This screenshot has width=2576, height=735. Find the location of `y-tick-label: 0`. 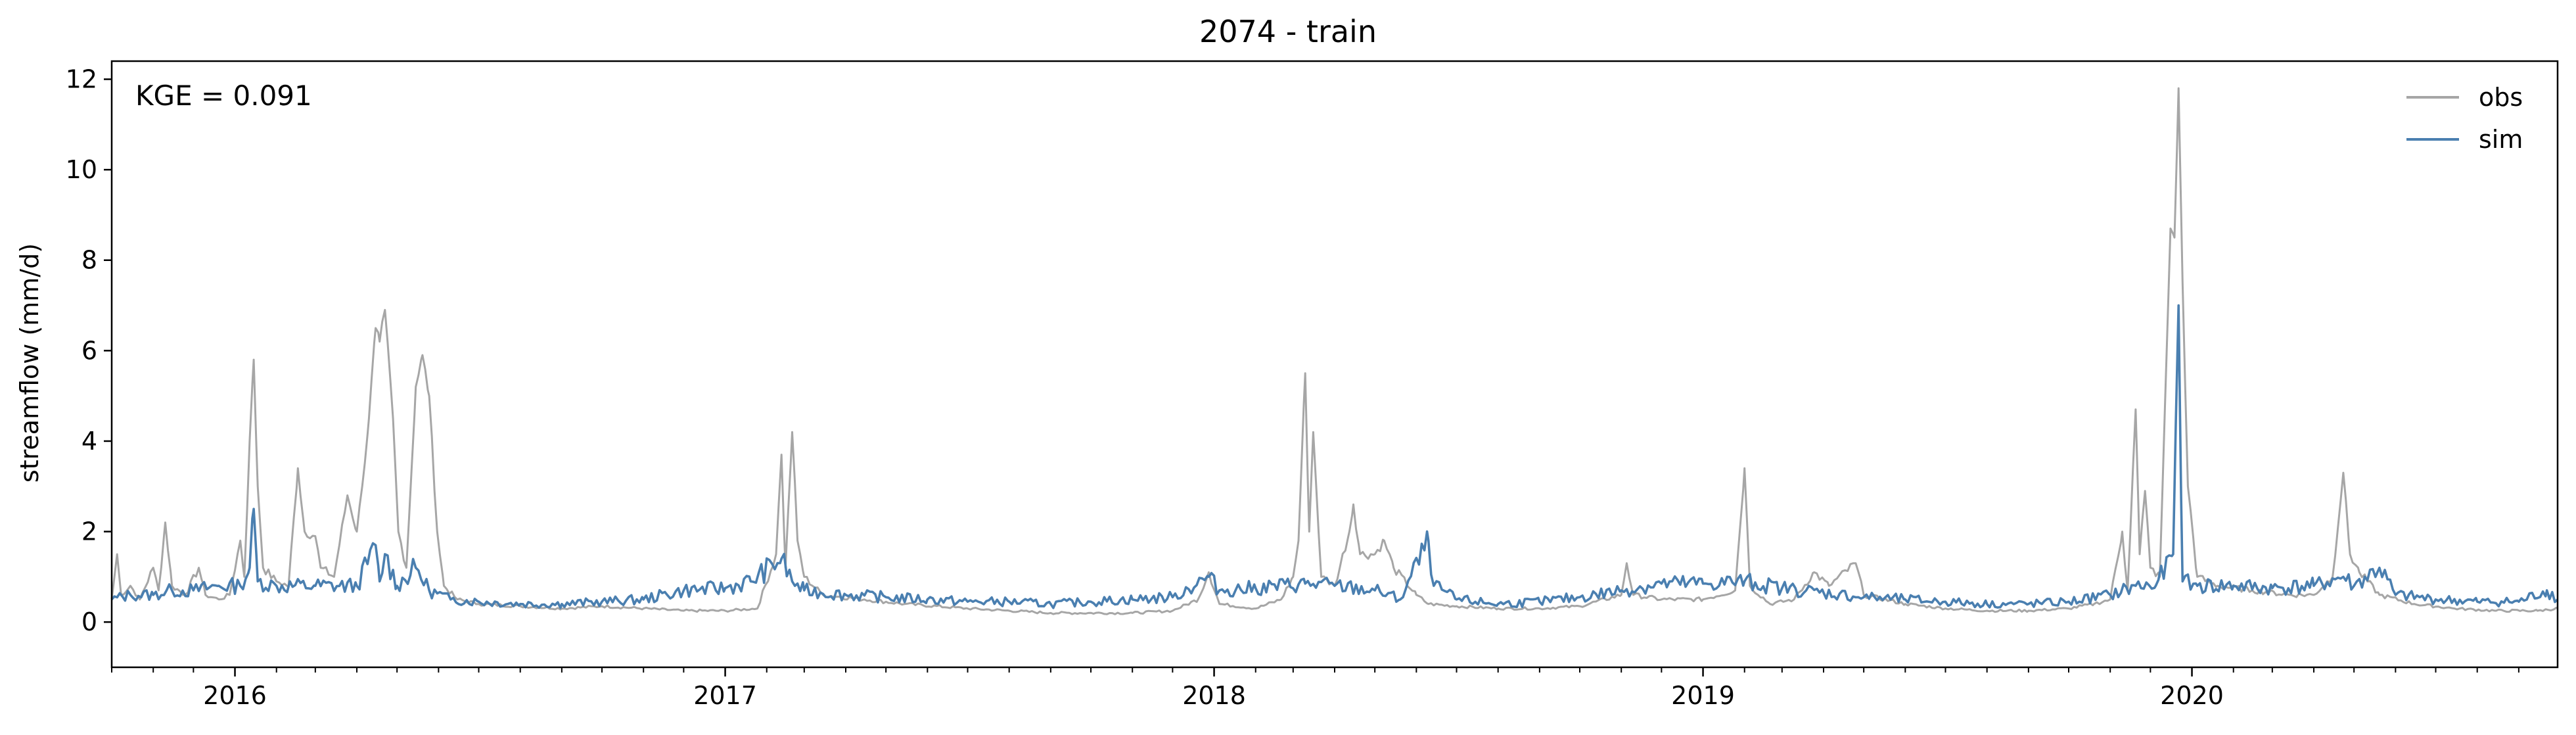

y-tick-label: 0 is located at coordinates (89, 621).